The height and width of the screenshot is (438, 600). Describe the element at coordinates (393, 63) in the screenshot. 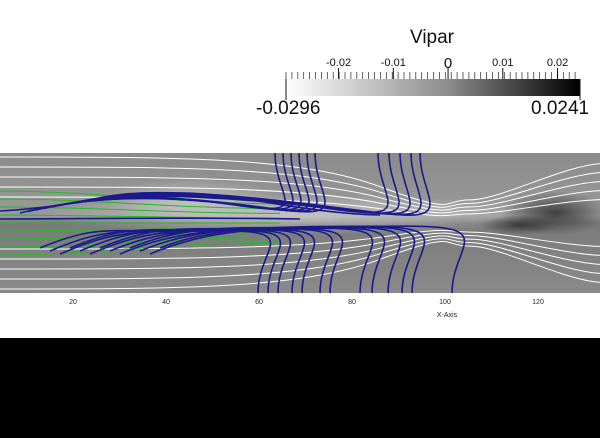

I see `colorbar-tick-label: -0.01` at that location.